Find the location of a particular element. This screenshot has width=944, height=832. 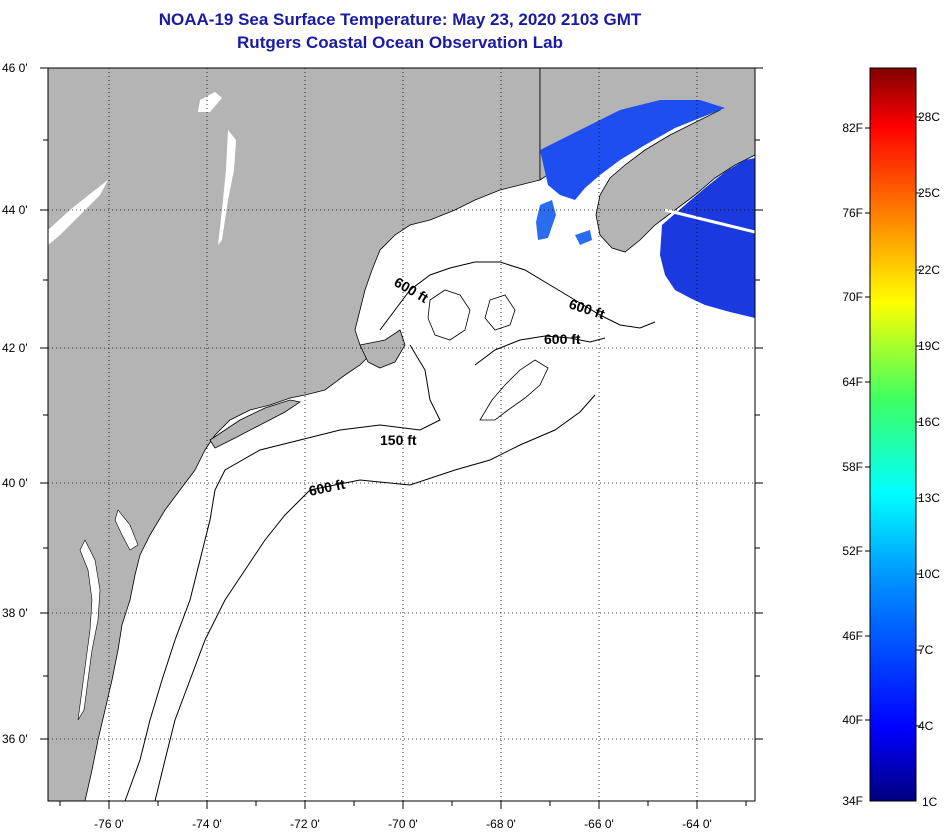

map-subtitle: Rutgers Coastal Ocean Observation Lab is located at coordinates (400, 42).